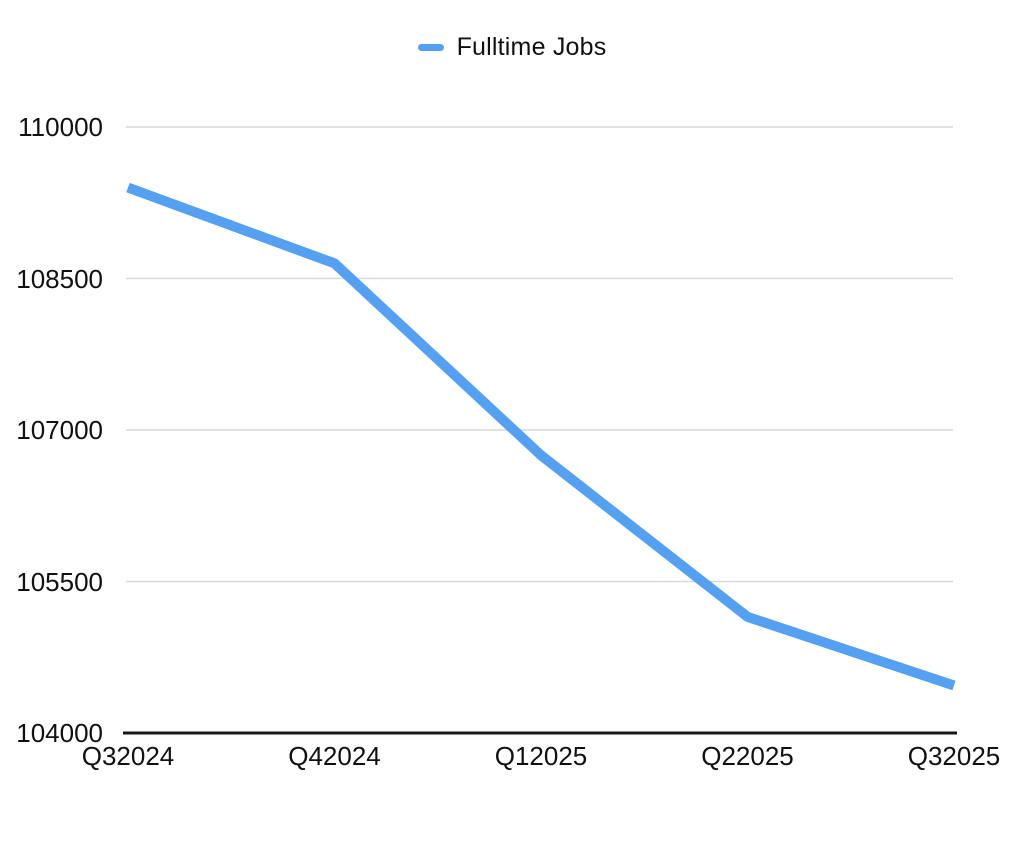 The image size is (1024, 857). Describe the element at coordinates (747, 756) in the screenshot. I see `x-axis-tick-label: Q22025` at that location.